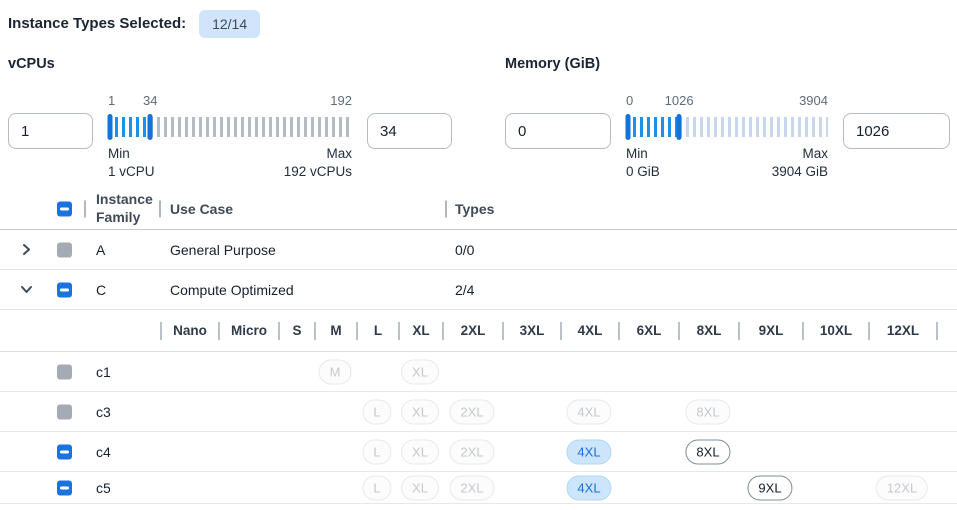  What do you see at coordinates (478, 290) in the screenshot?
I see `family-row-c: C Compute Optimized 2/4` at bounding box center [478, 290].